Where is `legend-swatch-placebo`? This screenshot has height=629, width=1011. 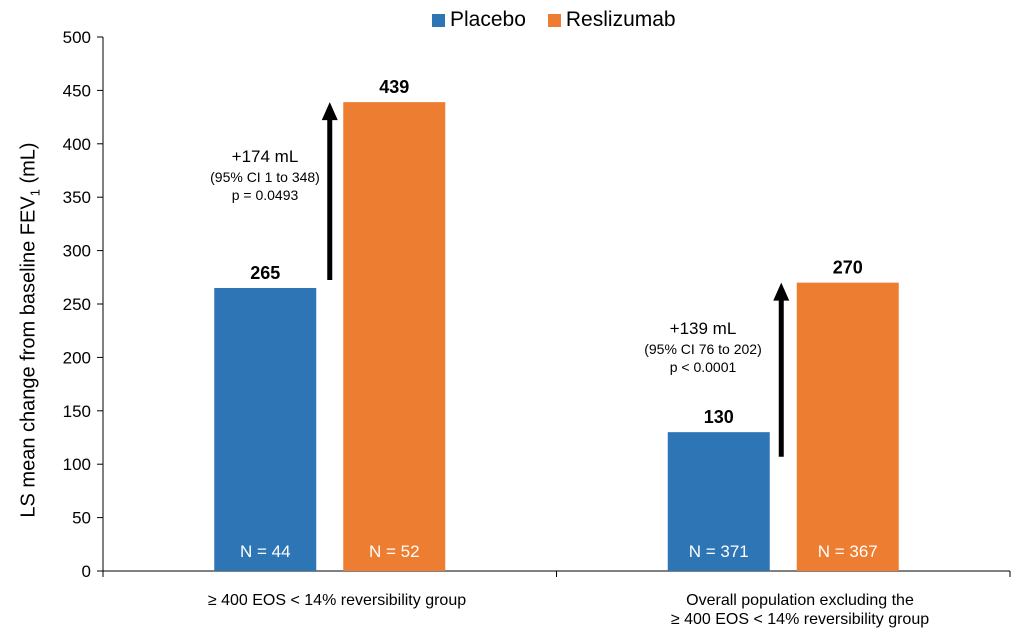
legend-swatch-placebo is located at coordinates (438, 20).